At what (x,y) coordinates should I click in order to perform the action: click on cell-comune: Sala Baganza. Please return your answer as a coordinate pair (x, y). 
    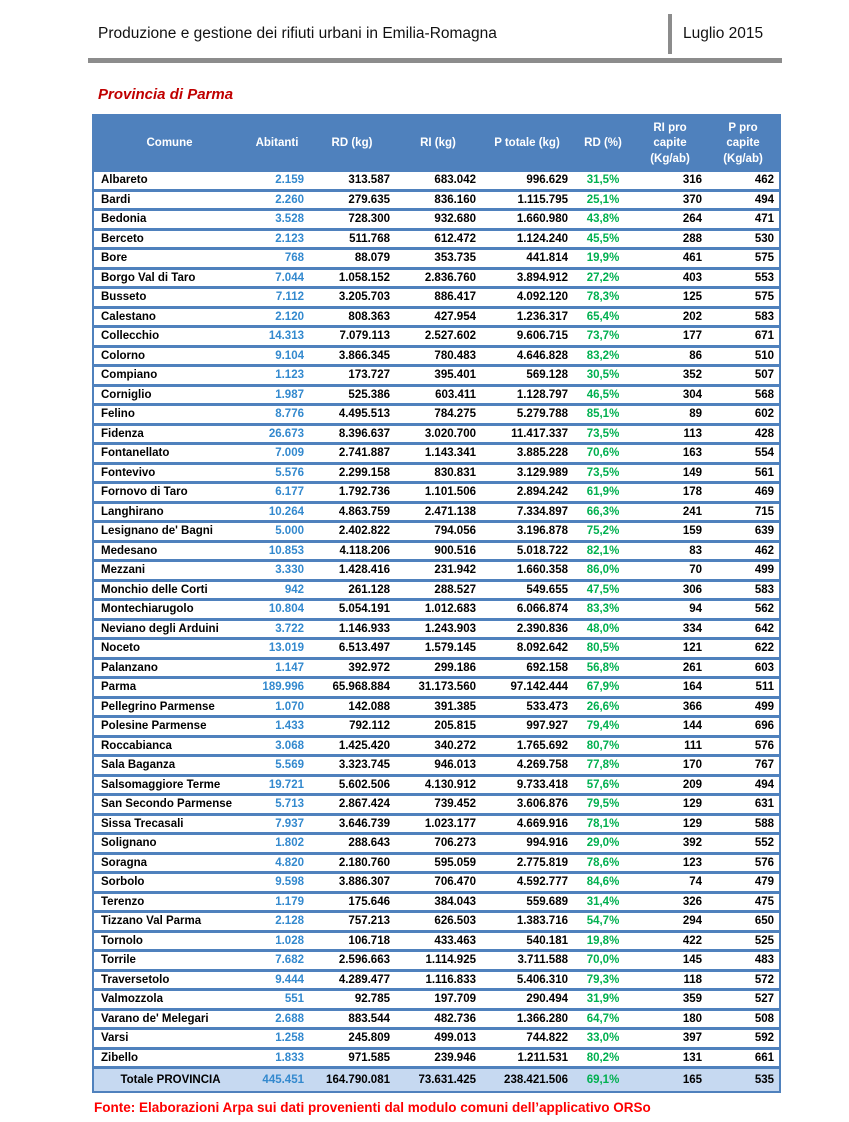
    Looking at the image, I should click on (169, 766).